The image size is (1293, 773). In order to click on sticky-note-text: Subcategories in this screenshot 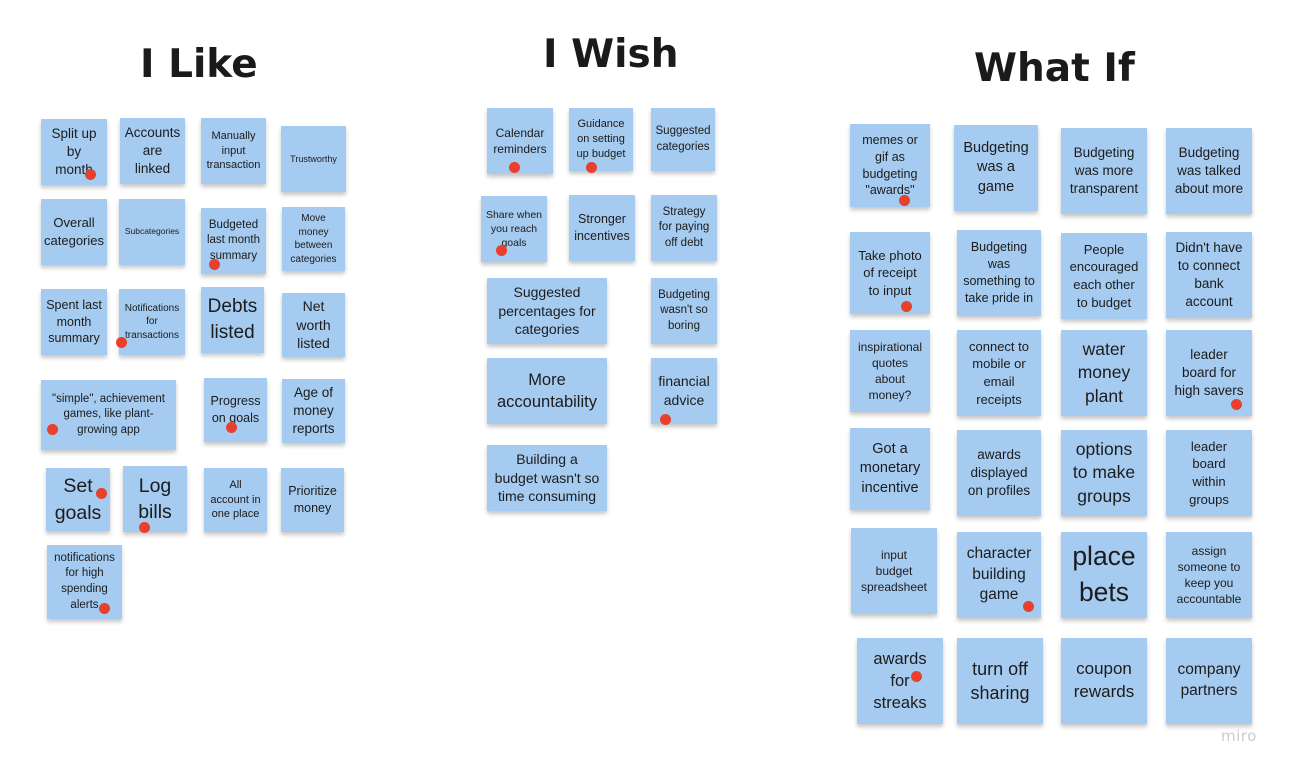, I will do `click(152, 231)`.